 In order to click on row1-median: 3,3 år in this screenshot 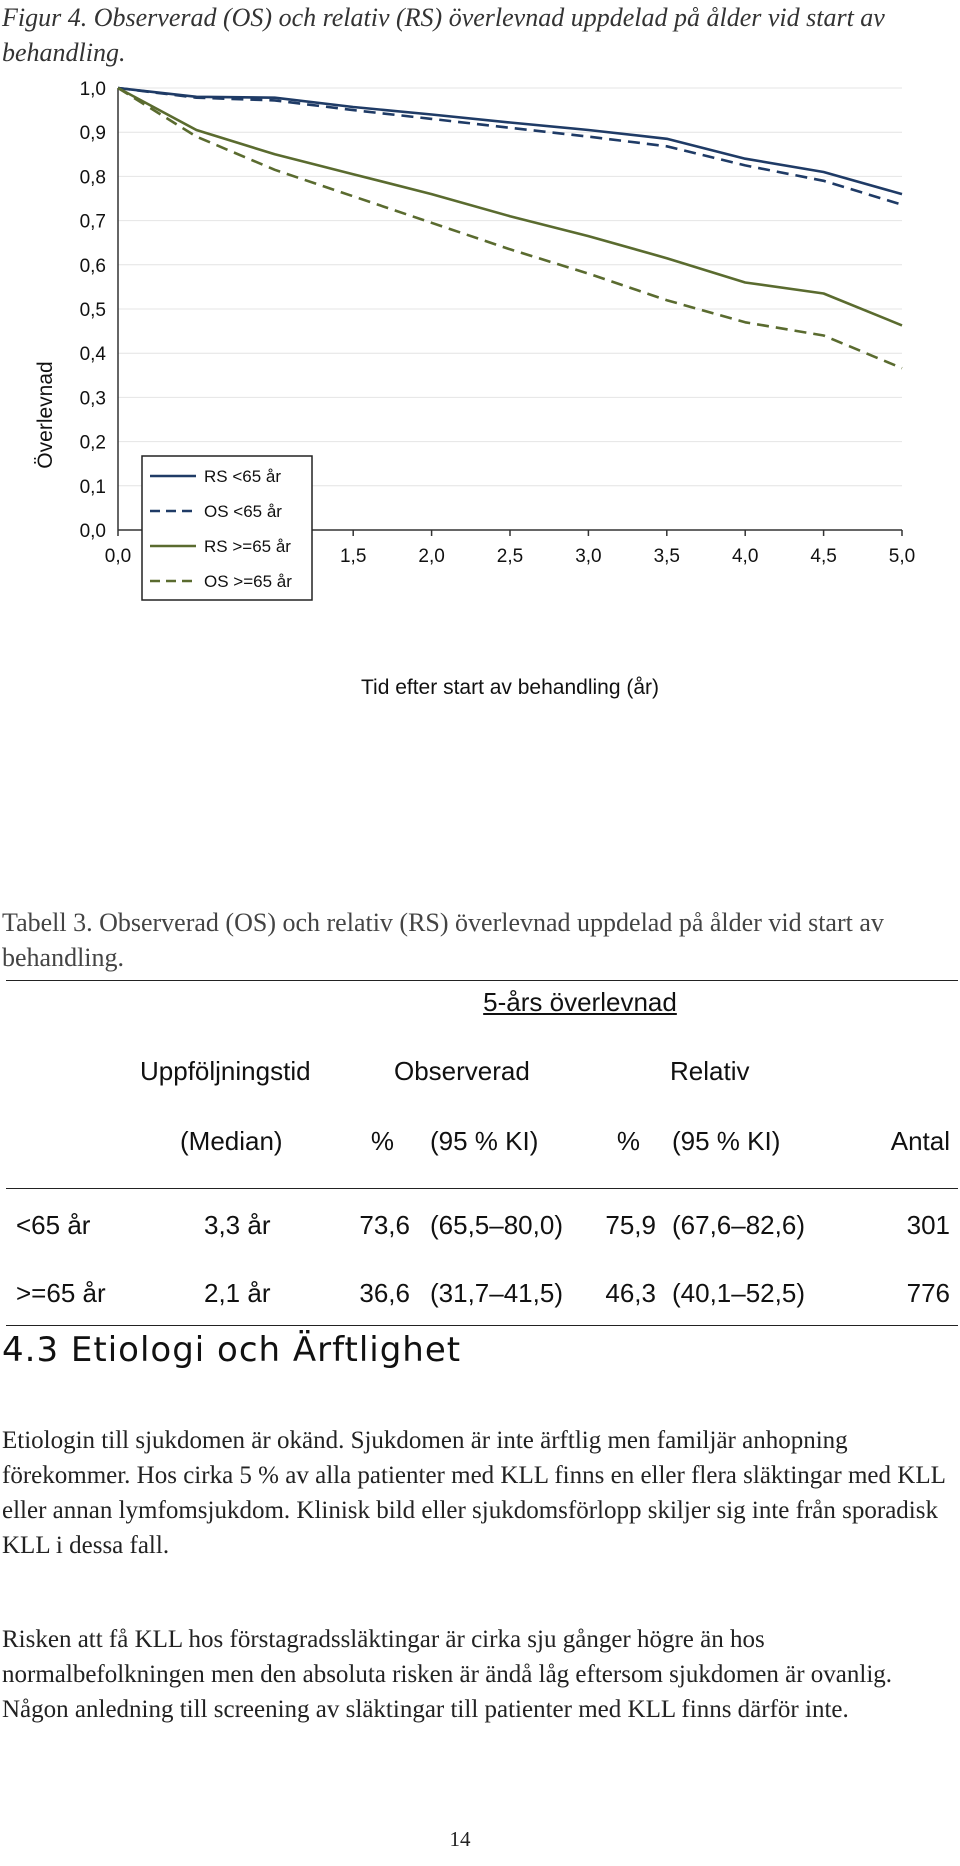, I will do `click(237, 1225)`.